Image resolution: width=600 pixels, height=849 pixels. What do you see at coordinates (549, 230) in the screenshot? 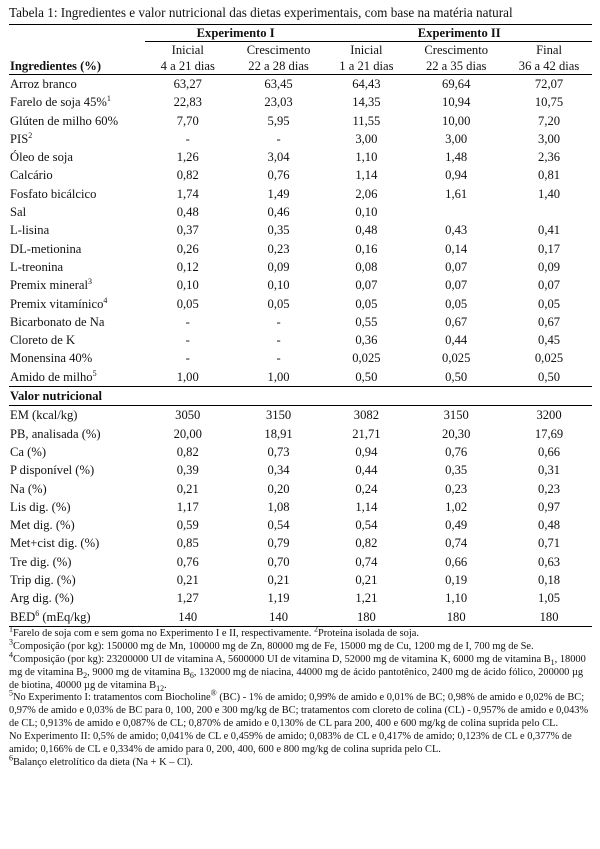
I see `cell-value: 0,41` at bounding box center [549, 230].